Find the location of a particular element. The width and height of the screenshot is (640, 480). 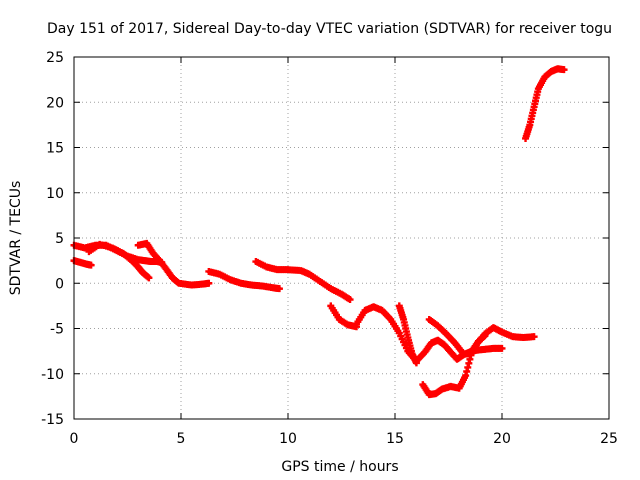

y-tick-label: -5 is located at coordinates (57, 330).